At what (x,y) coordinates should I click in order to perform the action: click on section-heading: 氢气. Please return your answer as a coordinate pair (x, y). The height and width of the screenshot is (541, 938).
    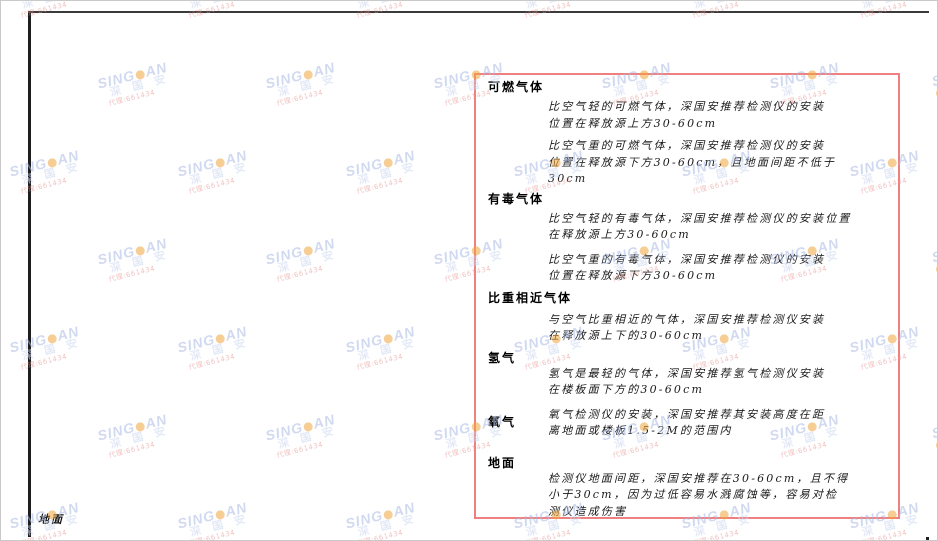
    Looking at the image, I should click on (502, 357).